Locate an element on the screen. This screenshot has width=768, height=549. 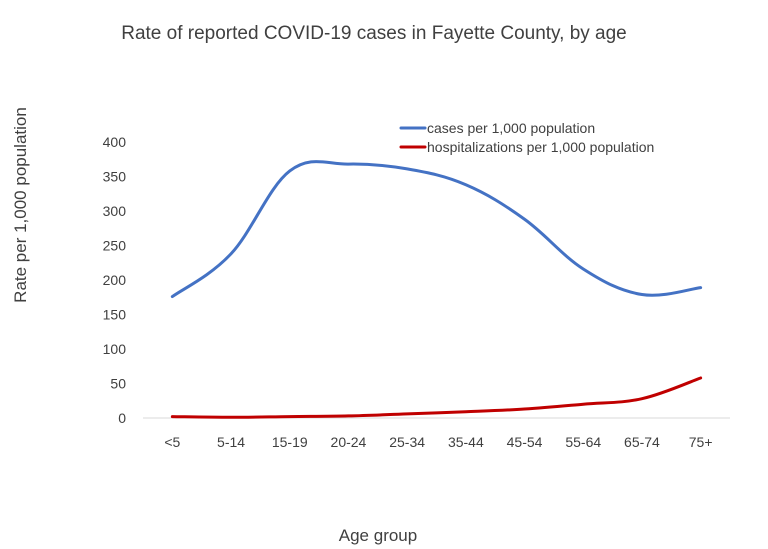
y-tick-label: 50 is located at coordinates (118, 384).